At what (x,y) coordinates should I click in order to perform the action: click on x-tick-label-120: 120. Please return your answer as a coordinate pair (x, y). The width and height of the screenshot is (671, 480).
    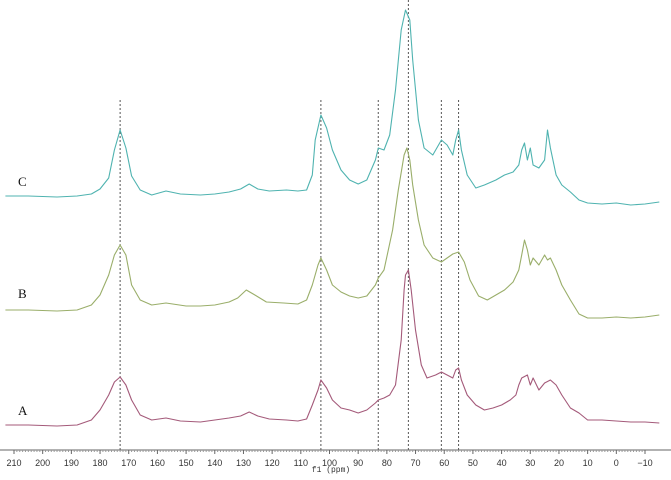
    Looking at the image, I should click on (272, 463).